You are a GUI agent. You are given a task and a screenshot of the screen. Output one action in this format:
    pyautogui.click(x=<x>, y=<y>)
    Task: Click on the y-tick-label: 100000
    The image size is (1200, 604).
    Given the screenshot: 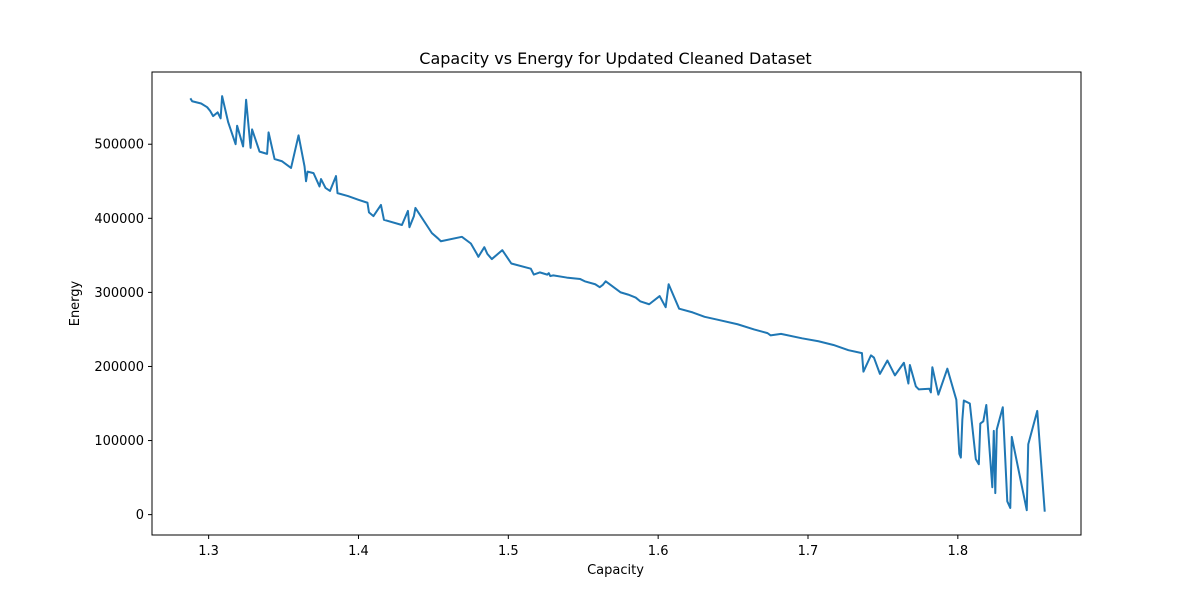 What is the action you would take?
    pyautogui.click(x=119, y=441)
    